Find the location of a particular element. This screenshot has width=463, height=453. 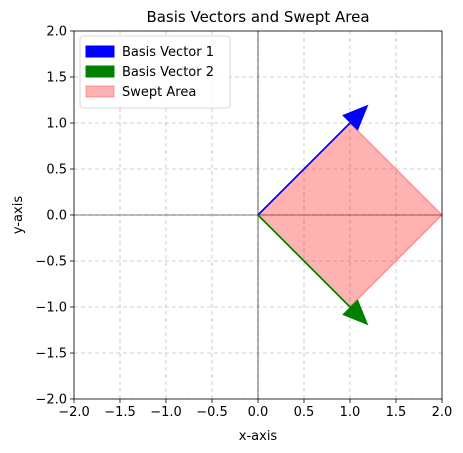

legend-basis-vector-2-label: Basis Vector 2 is located at coordinates (168, 72).